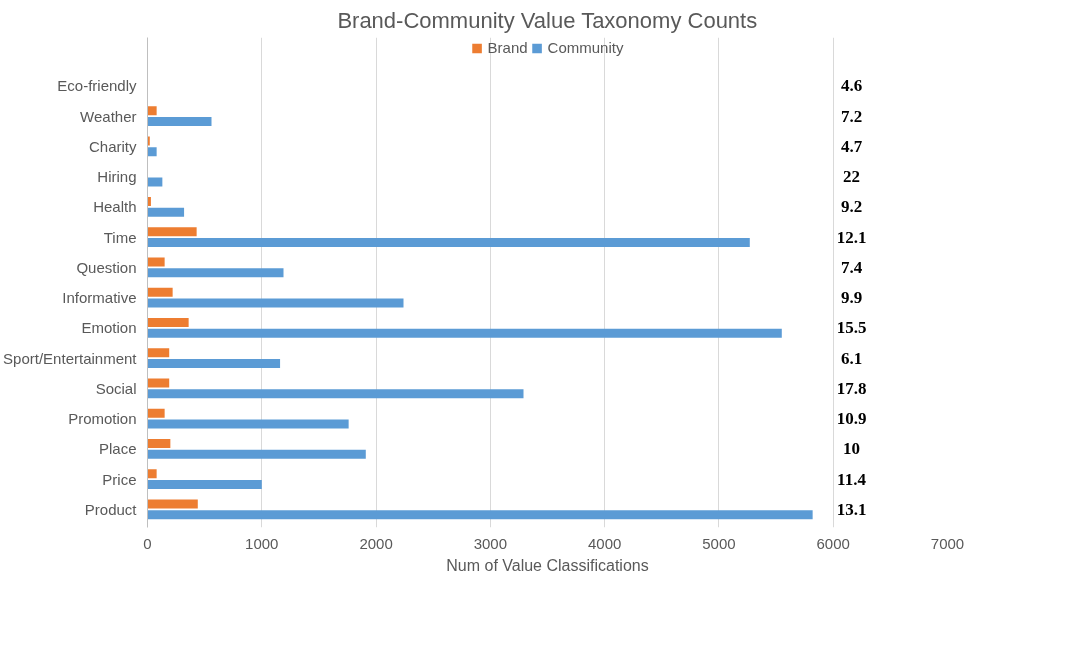 The image size is (1073, 650). I want to click on x-tick-label: 6000, so click(833, 543).